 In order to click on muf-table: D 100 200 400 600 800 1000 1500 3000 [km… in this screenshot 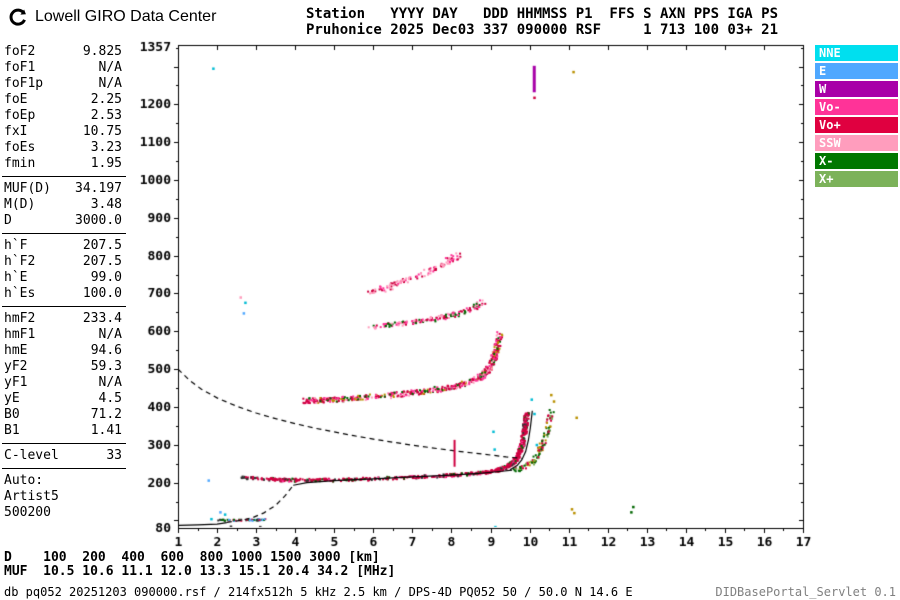, I will do `click(199, 565)`.